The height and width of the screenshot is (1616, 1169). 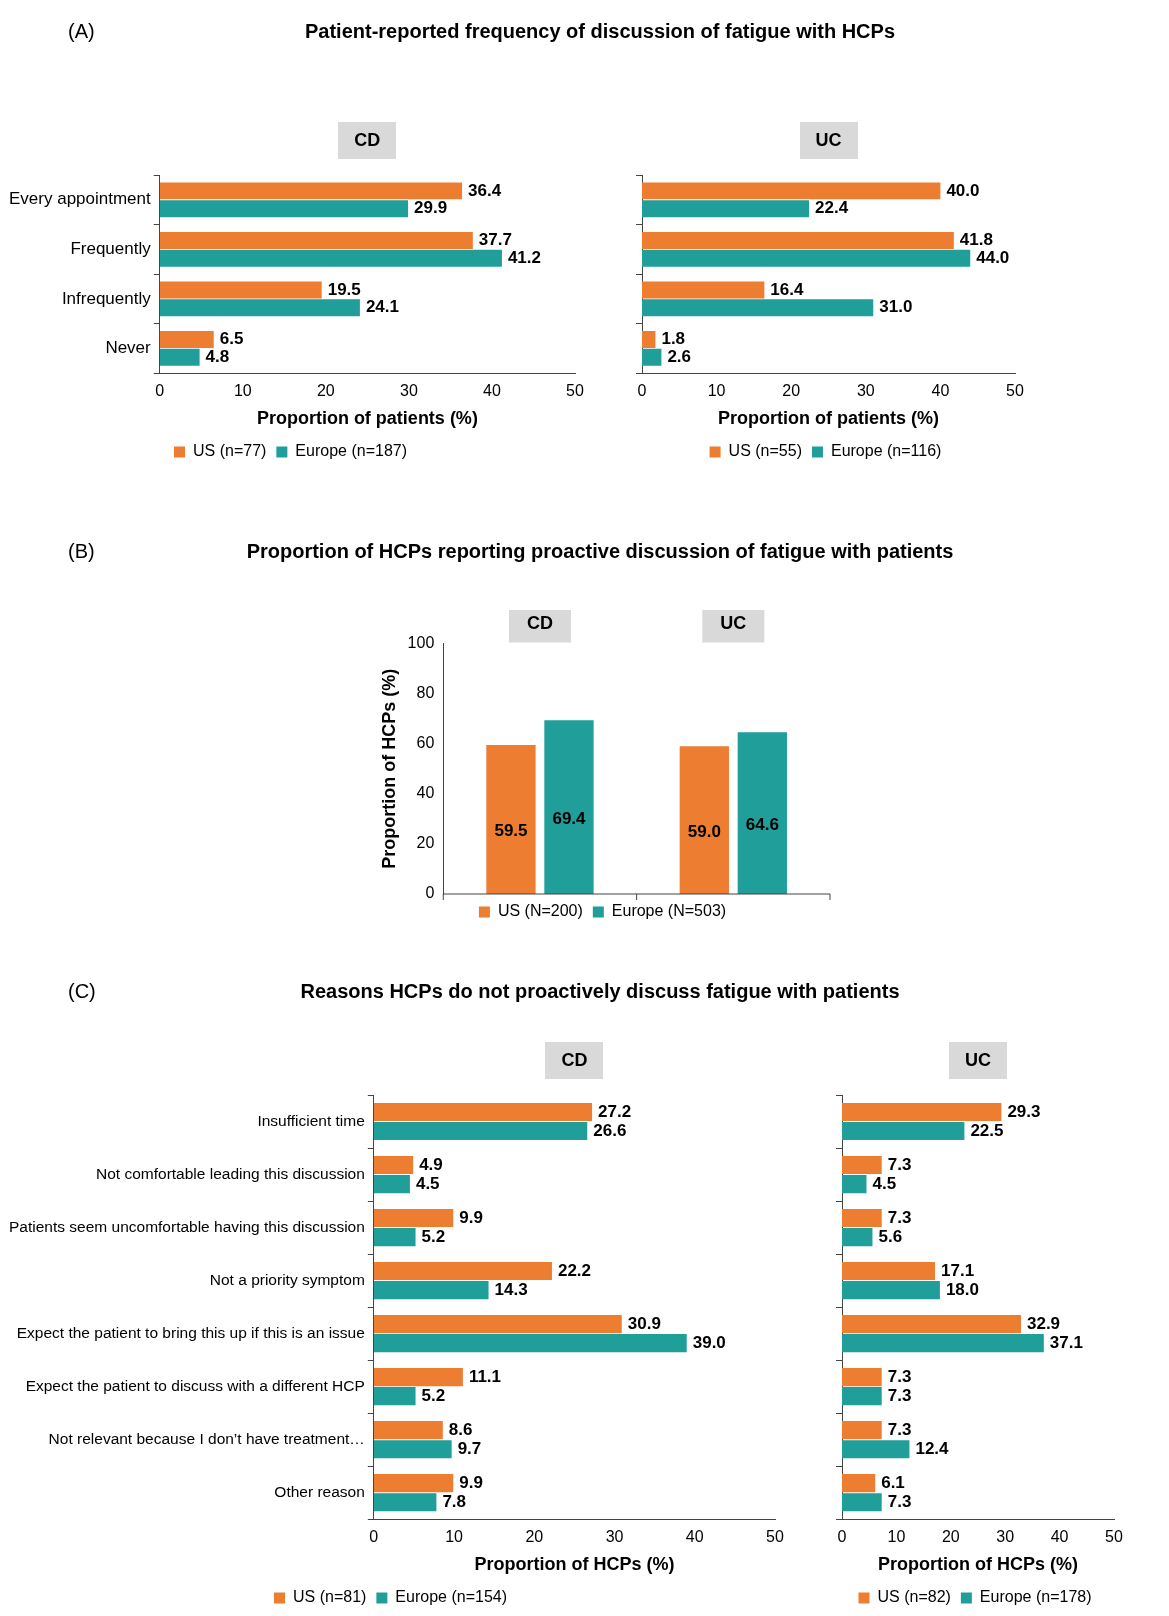 What do you see at coordinates (1024, 1111) in the screenshot?
I see `data-label: 29.3` at bounding box center [1024, 1111].